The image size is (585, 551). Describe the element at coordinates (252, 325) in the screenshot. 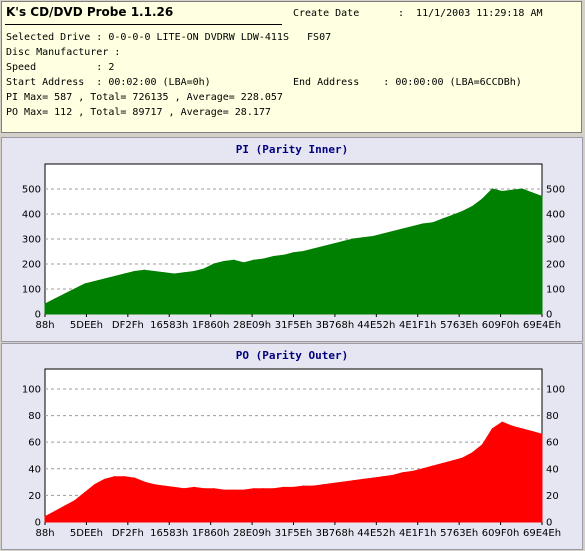

I see `pi-x-tick-label: 28E09h` at that location.